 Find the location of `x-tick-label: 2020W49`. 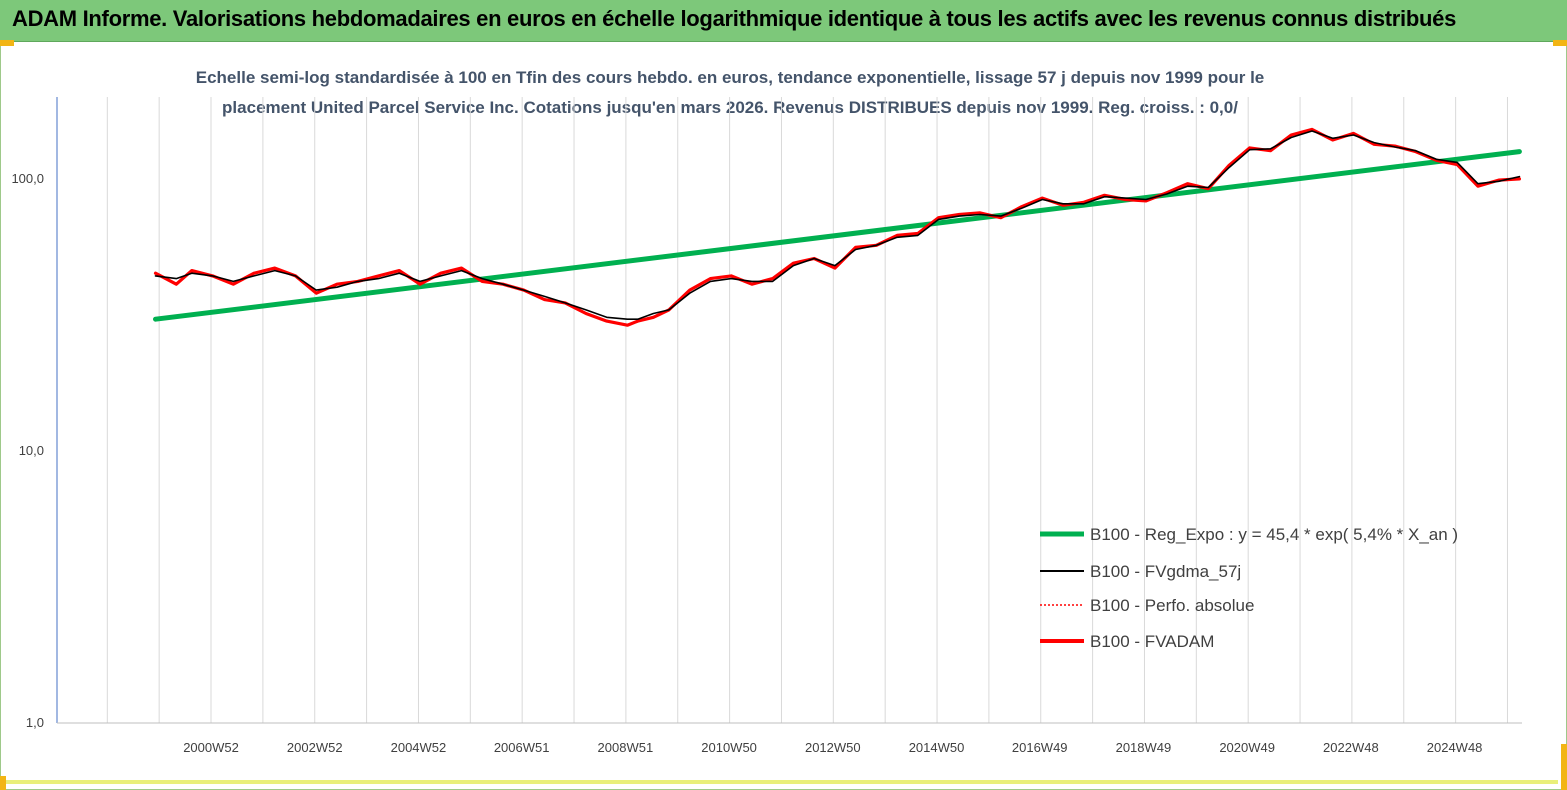

x-tick-label: 2020W49 is located at coordinates (1247, 747).